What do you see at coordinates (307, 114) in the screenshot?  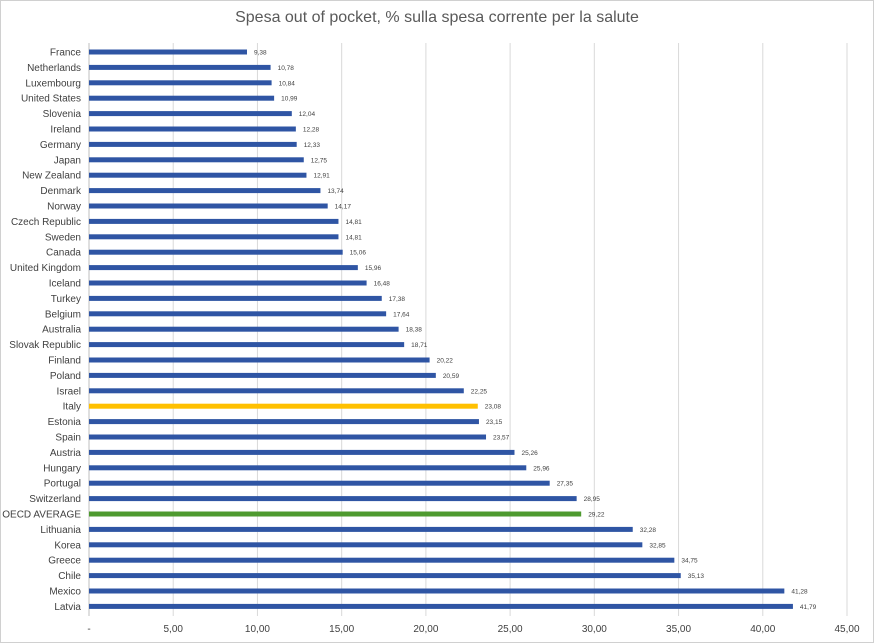 I see `value-label: 12,04` at bounding box center [307, 114].